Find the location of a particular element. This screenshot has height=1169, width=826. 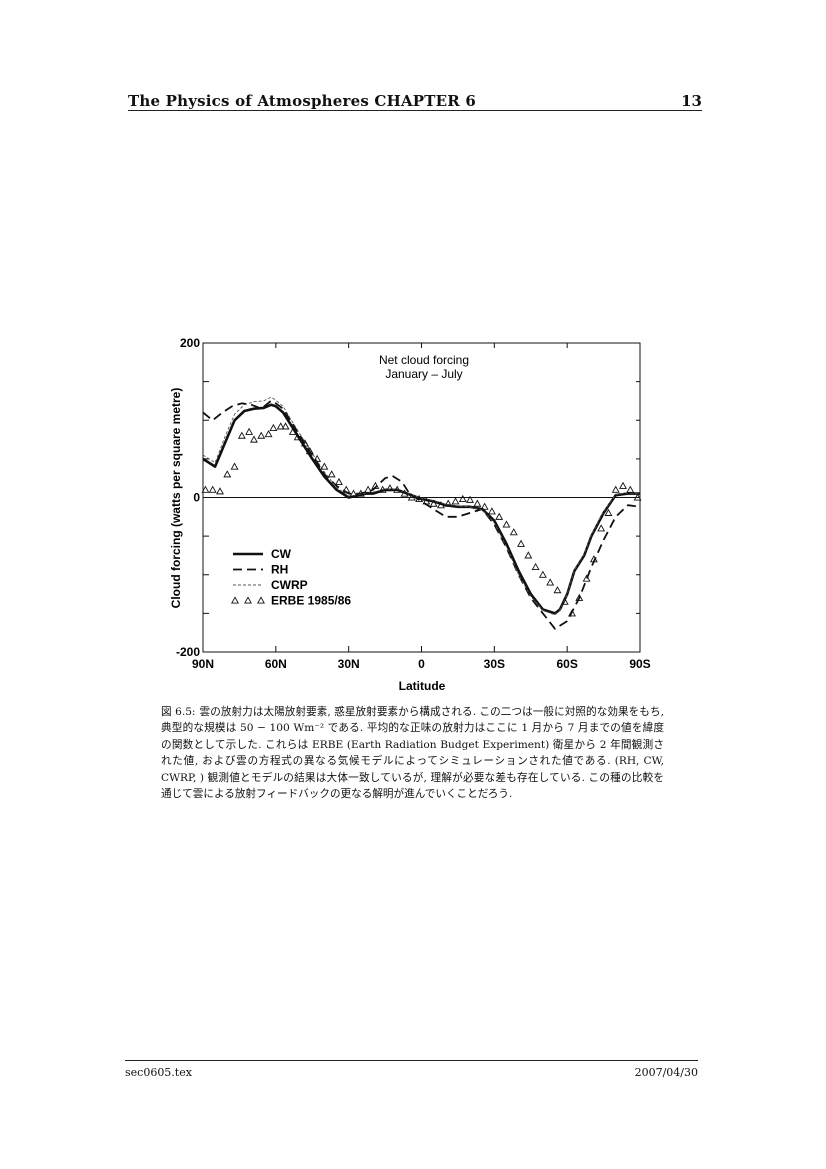

x-tick-label: 90S is located at coordinates (639, 664).